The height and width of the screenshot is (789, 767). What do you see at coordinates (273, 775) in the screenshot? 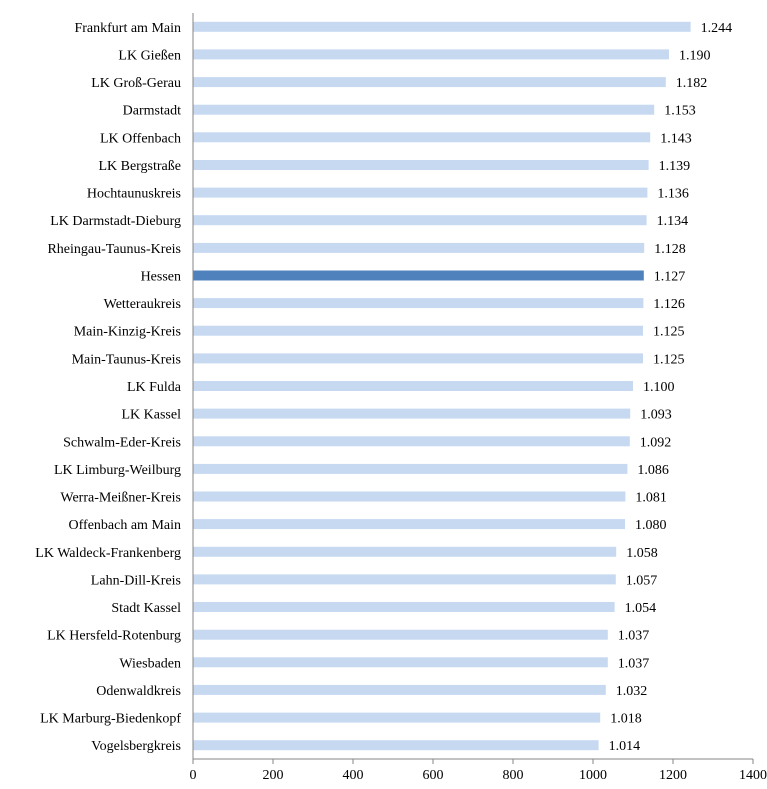
I see `x-tick-label: 200` at bounding box center [273, 775].